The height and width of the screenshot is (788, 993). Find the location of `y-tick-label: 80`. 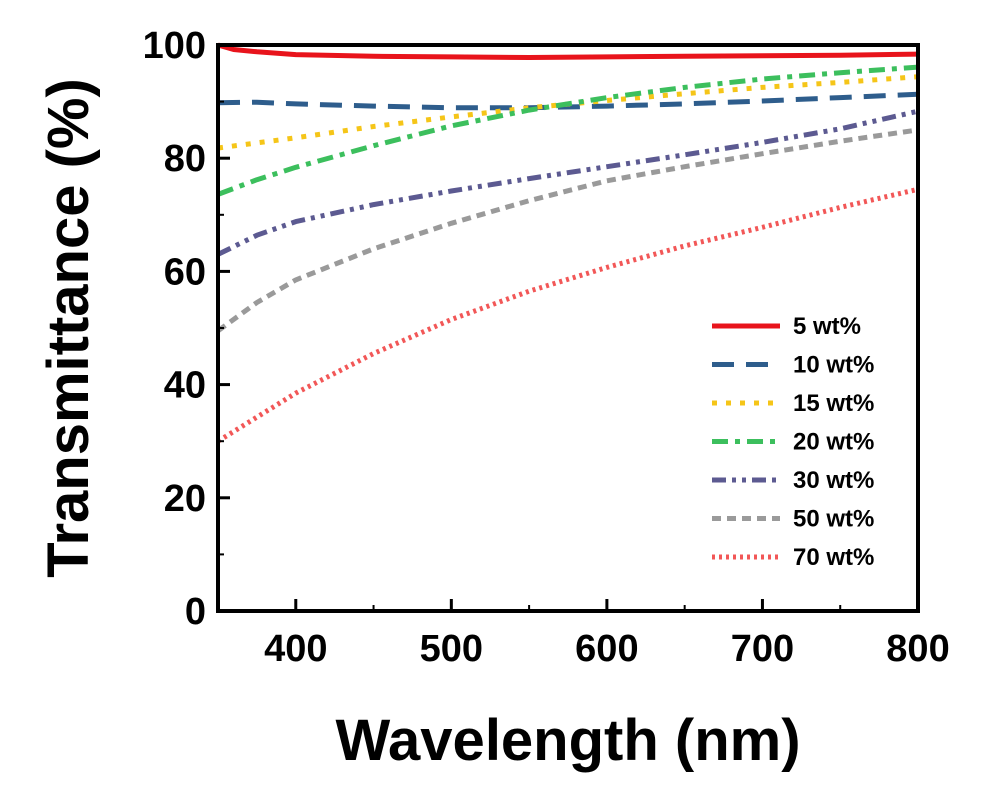

y-tick-label: 80 is located at coordinates (185, 159).